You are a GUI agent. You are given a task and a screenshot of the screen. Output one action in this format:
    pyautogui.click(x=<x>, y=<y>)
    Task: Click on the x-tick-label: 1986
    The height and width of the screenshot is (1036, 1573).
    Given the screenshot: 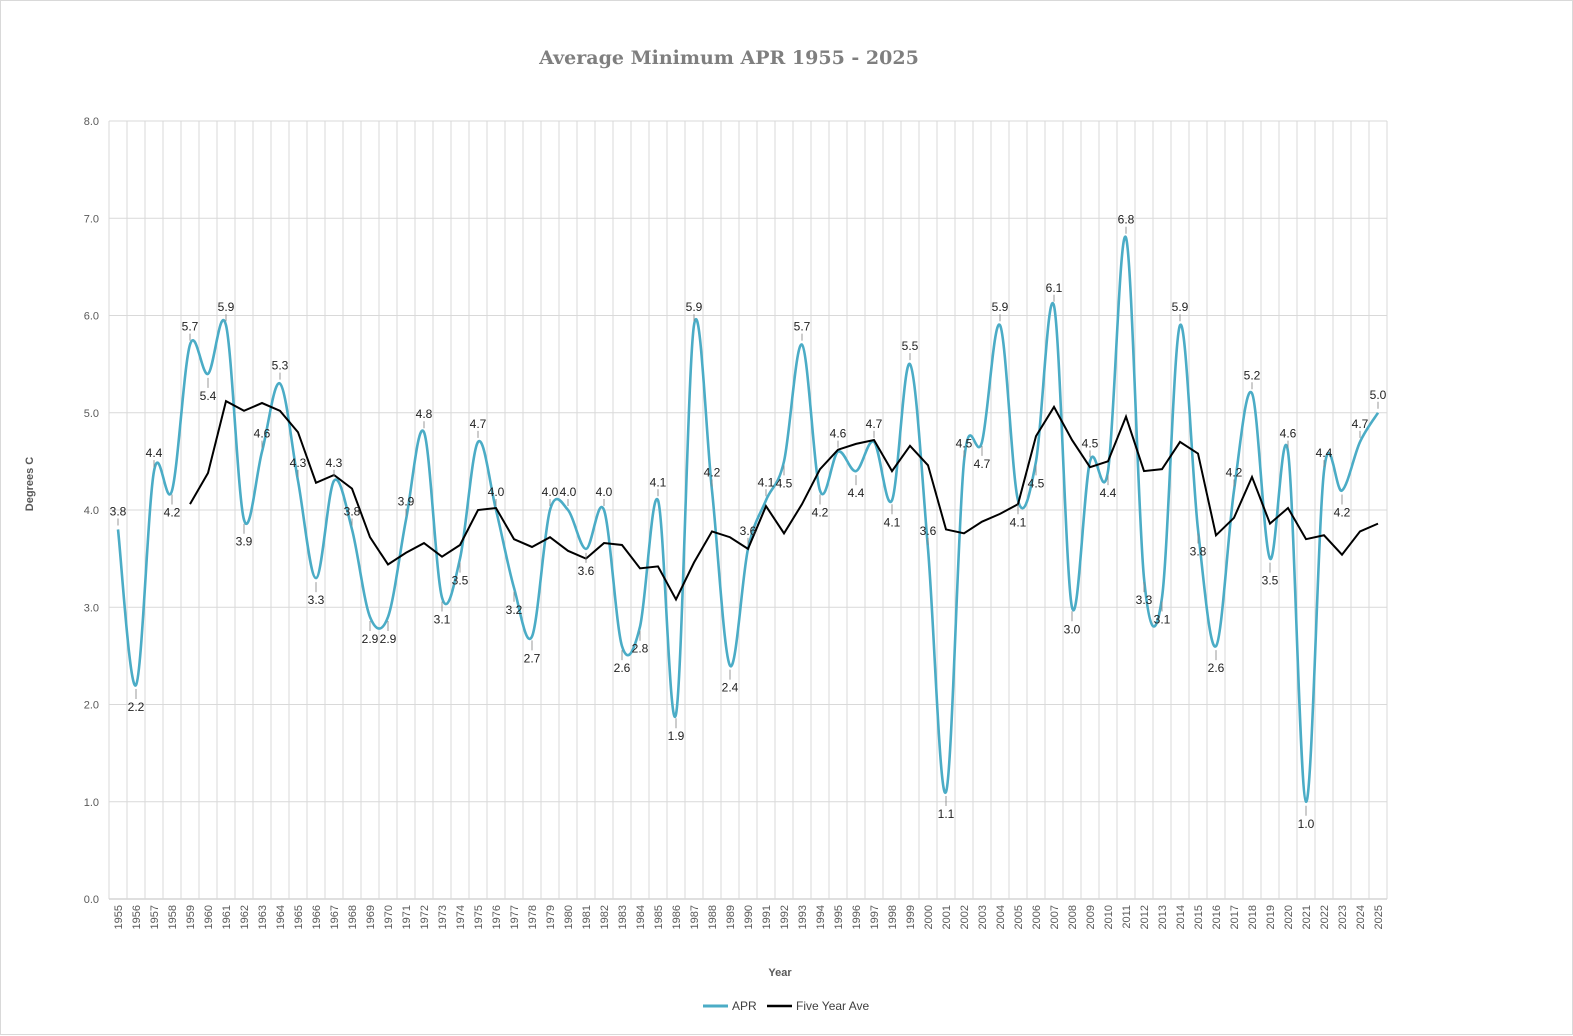 What is the action you would take?
    pyautogui.click(x=677, y=917)
    